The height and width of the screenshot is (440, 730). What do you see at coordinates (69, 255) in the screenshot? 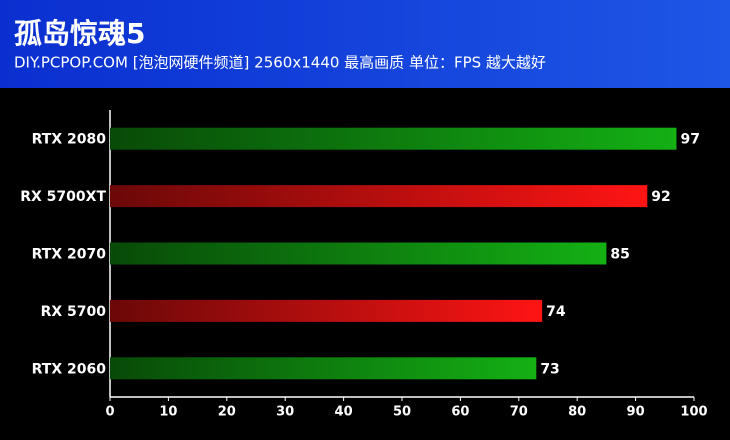
I see `y-tick-label: RTX 2070` at bounding box center [69, 255].